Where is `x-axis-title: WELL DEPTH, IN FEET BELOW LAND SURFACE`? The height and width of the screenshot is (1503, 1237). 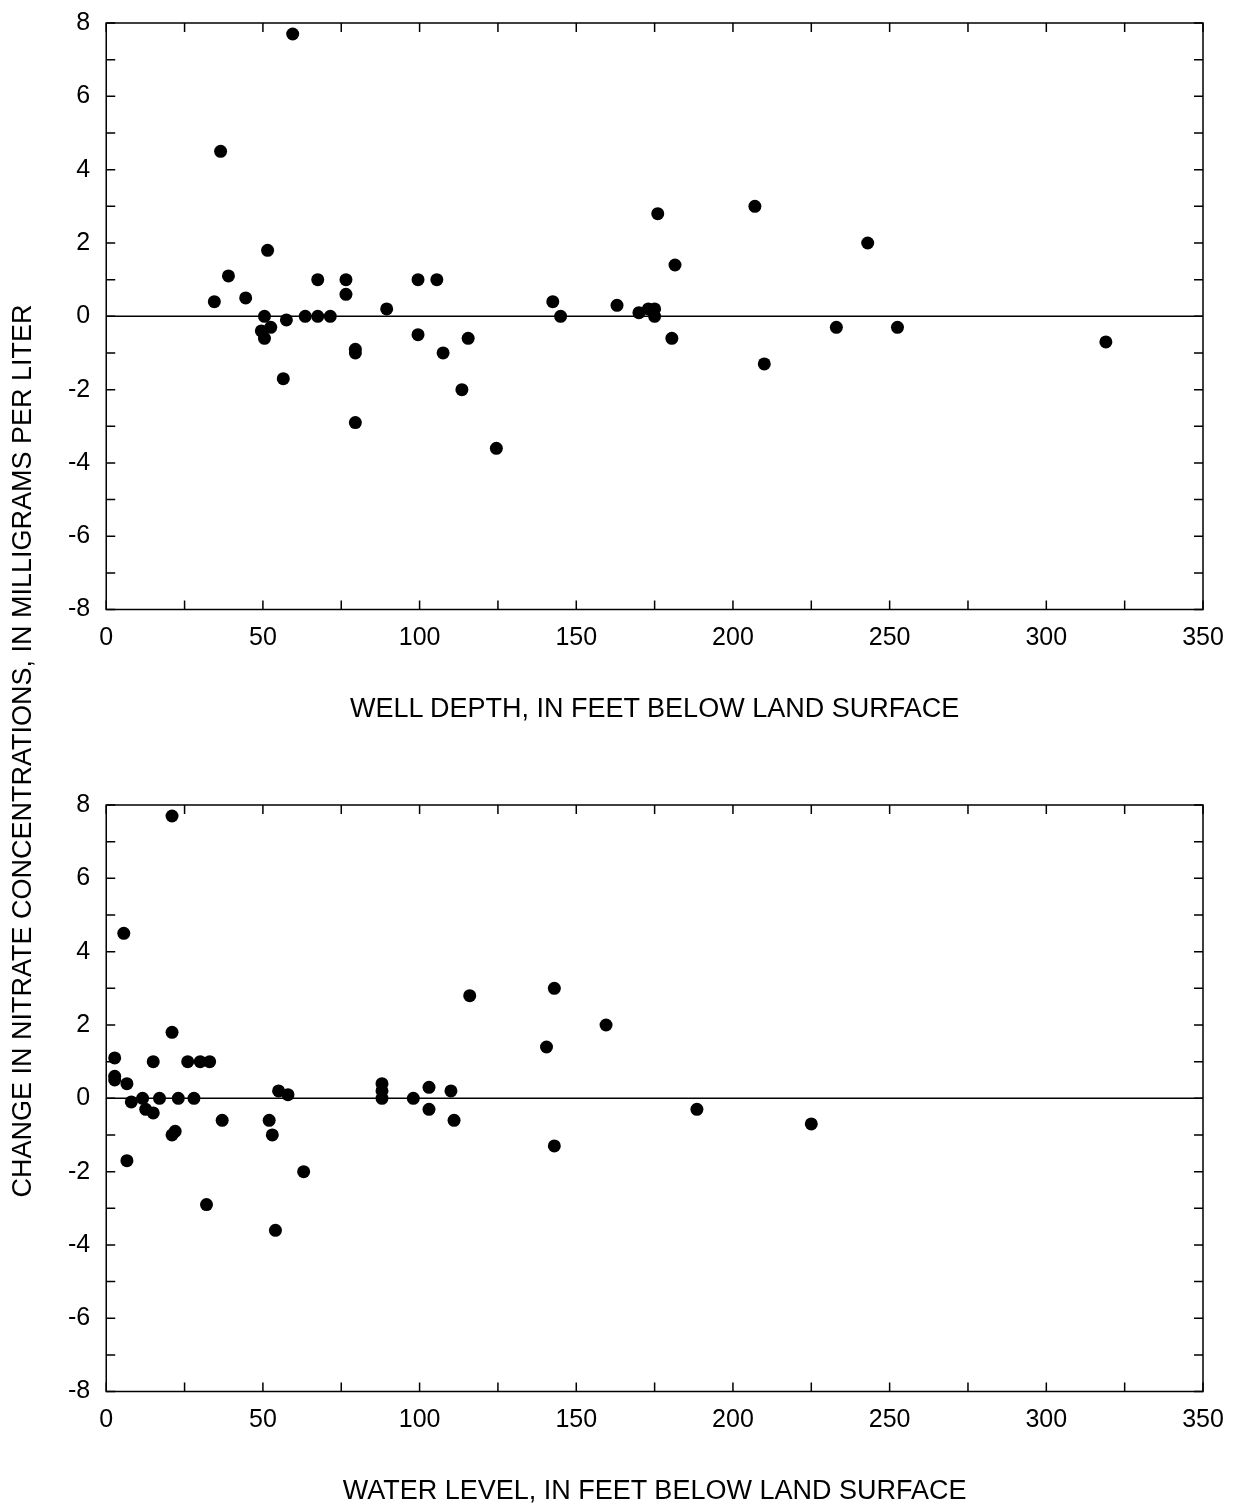
x-axis-title: WELL DEPTH, IN FEET BELOW LAND SURFACE is located at coordinates (655, 708).